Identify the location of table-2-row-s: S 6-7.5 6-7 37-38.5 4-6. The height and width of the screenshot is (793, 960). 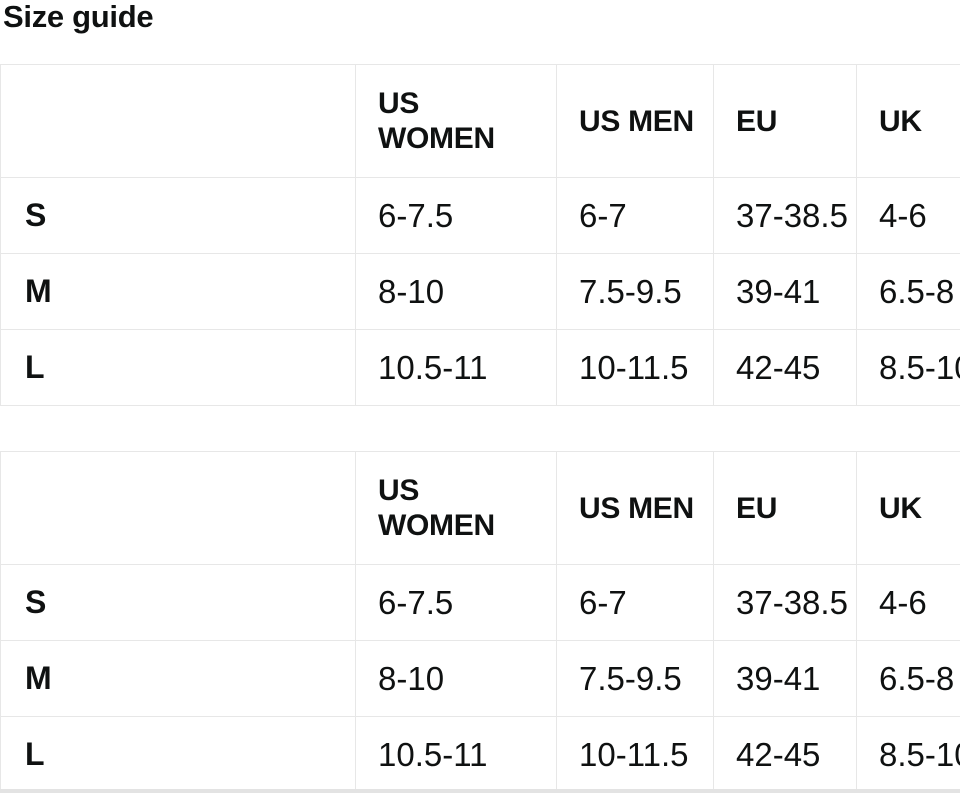
(480, 602).